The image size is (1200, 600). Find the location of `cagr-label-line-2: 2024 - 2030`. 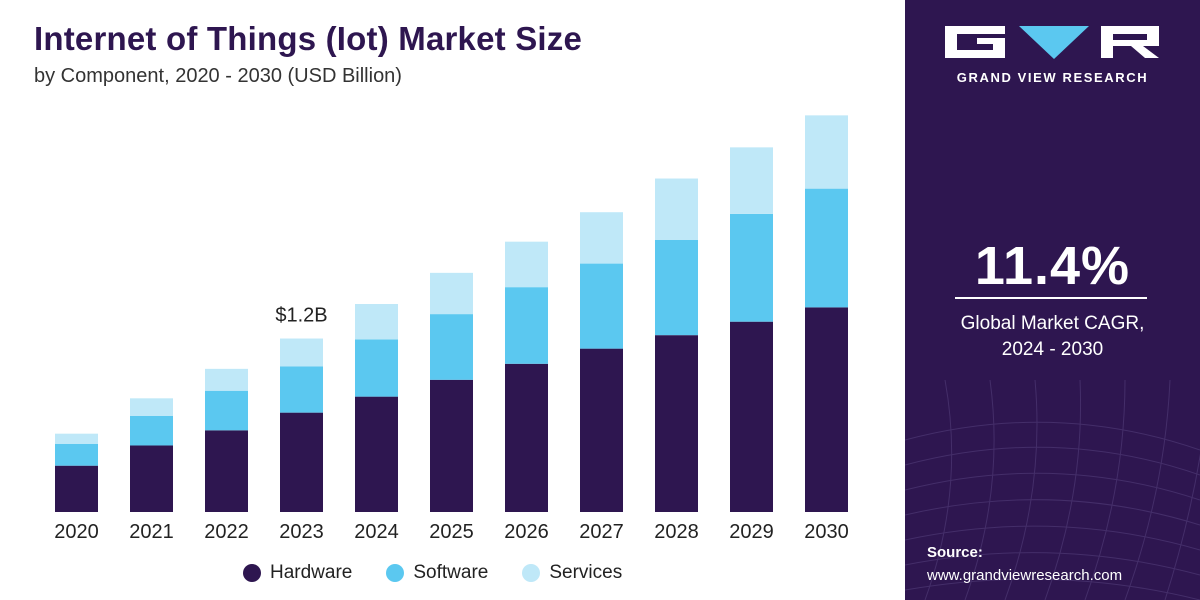

cagr-label-line-2: 2024 - 2030 is located at coordinates (1052, 349).